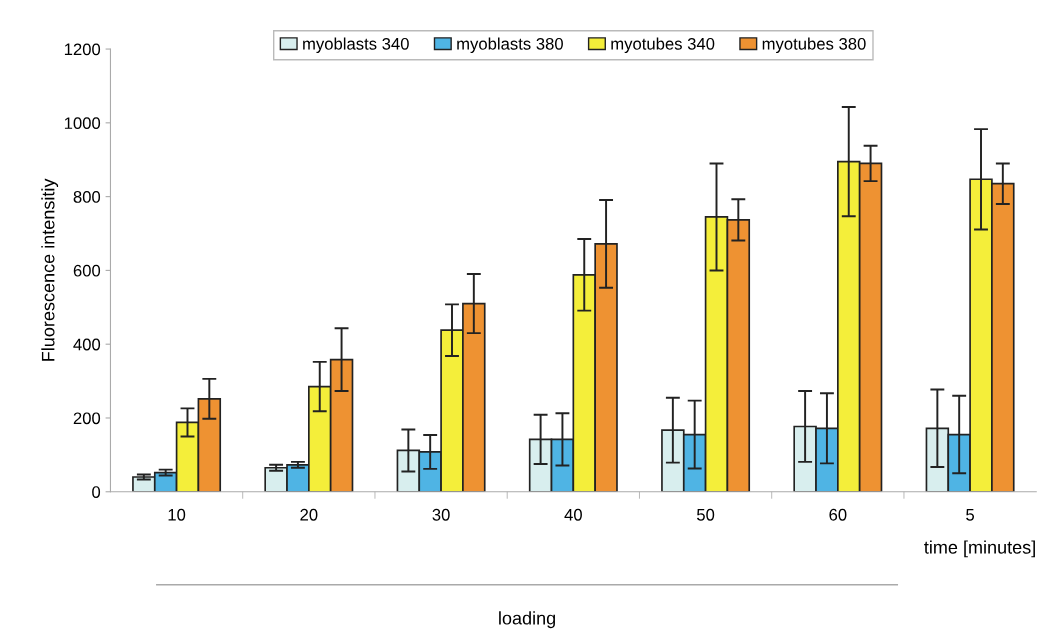  What do you see at coordinates (441, 514) in the screenshot?
I see `x-tick-label: 30` at bounding box center [441, 514].